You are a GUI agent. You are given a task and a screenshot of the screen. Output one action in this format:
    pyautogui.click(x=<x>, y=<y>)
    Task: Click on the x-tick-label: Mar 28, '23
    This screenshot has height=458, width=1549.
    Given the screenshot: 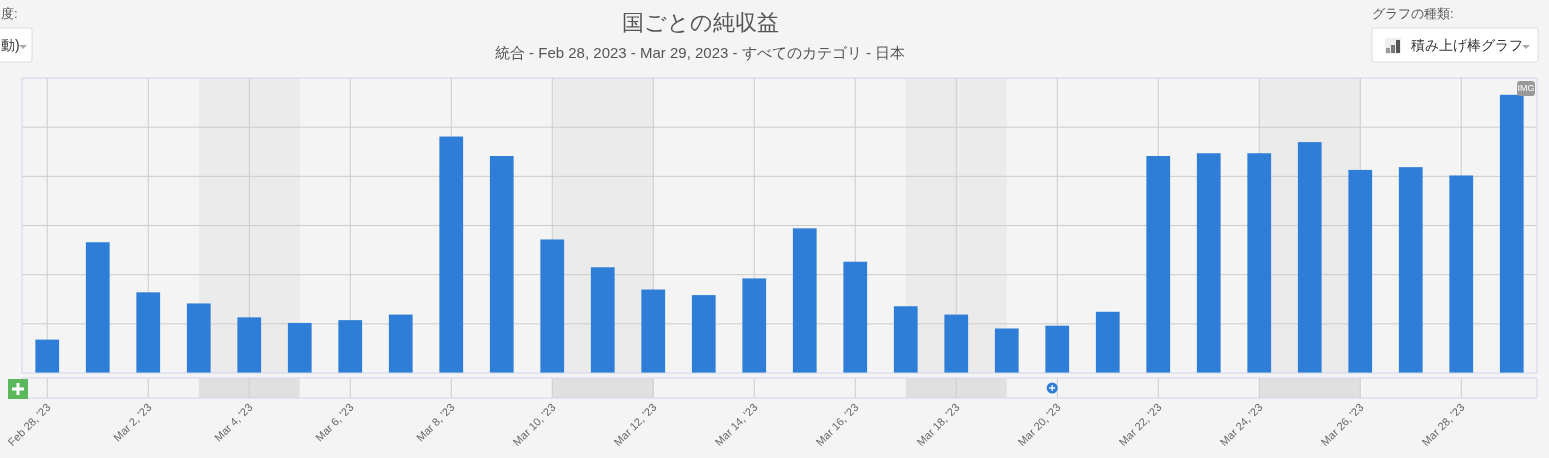 What is the action you would take?
    pyautogui.click(x=1443, y=424)
    